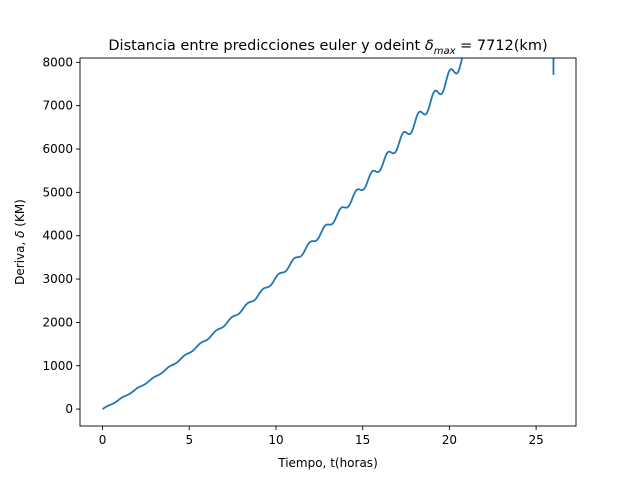  Describe the element at coordinates (429, 46) in the screenshot. I see `chart-title-symbol: δ` at that location.